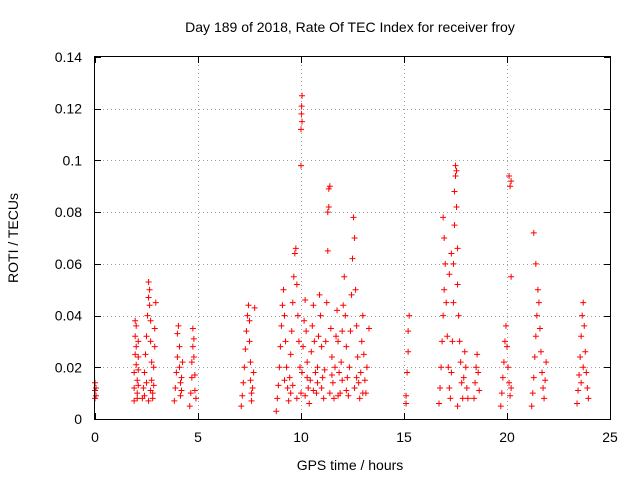 Image resolution: width=640 pixels, height=480 pixels. Describe the element at coordinates (68, 367) in the screenshot. I see `y-tick-label: 0.02` at that location.